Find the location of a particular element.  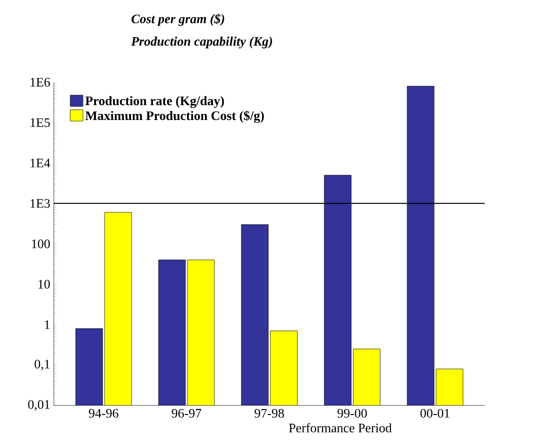

y-tick-label: 0,01 is located at coordinates (39, 405).